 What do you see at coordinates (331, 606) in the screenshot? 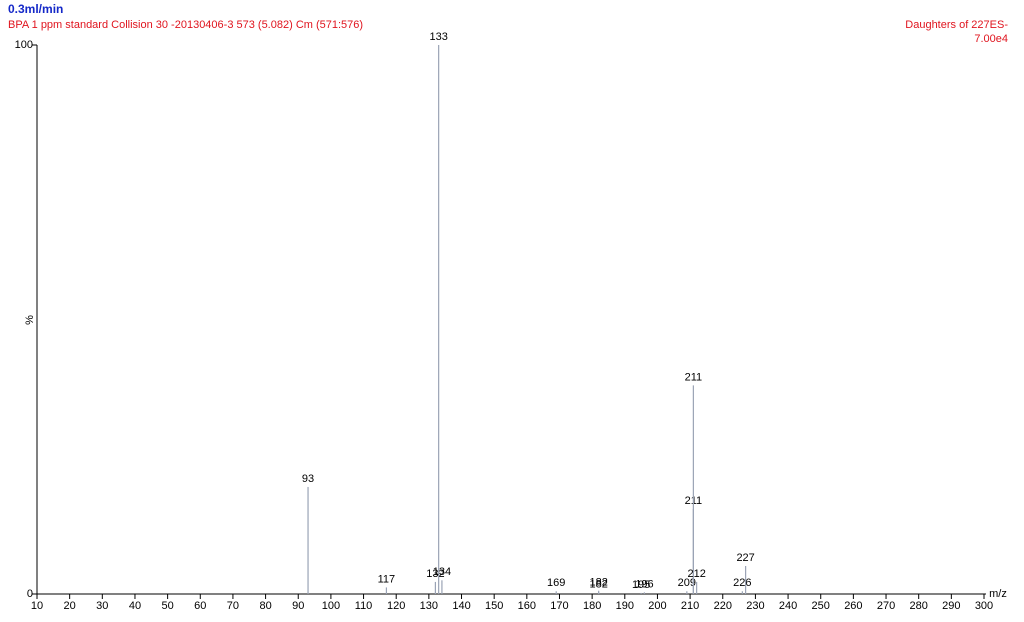
I see `x-tick-label: 100` at bounding box center [331, 606].